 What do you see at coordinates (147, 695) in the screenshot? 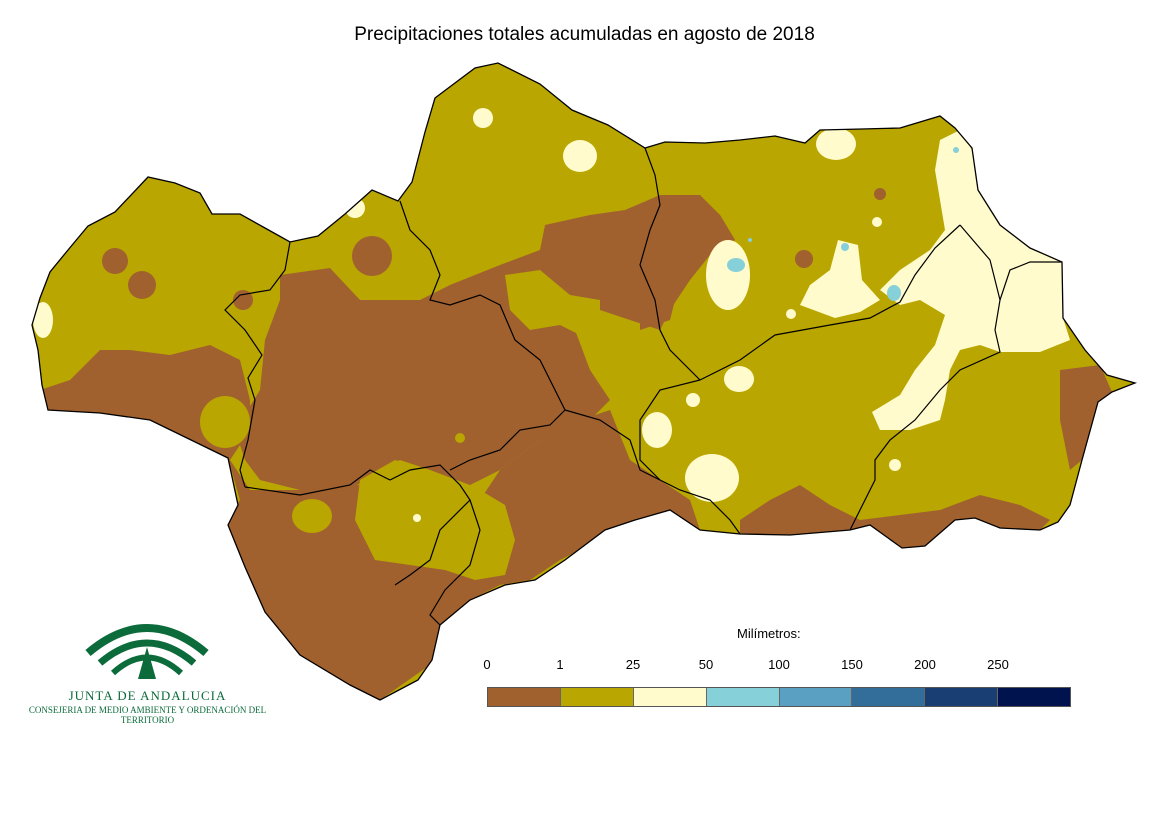
I see `logo-name: JUNTA DE ANDALUCIA` at bounding box center [147, 695].